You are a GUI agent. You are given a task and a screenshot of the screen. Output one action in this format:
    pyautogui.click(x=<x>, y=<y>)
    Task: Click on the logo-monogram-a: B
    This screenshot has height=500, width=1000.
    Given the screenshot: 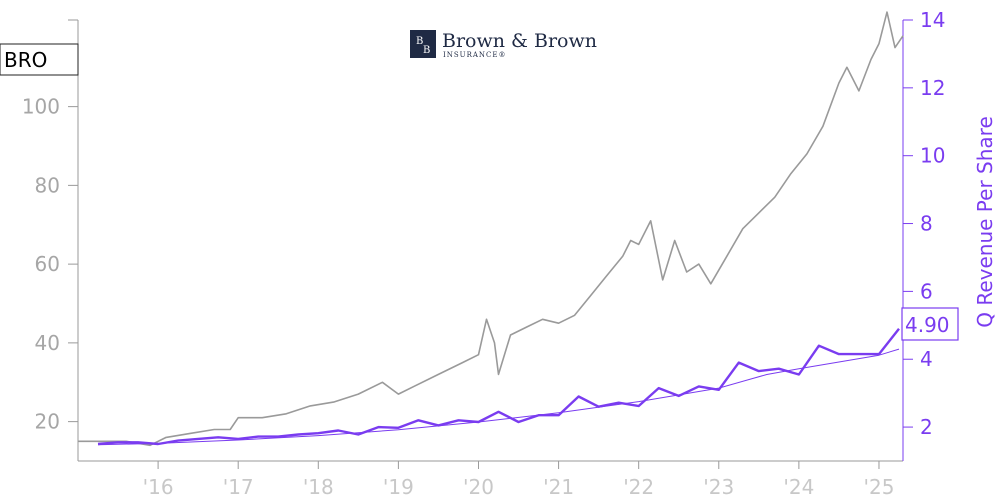 What is the action you would take?
    pyautogui.click(x=419, y=41)
    